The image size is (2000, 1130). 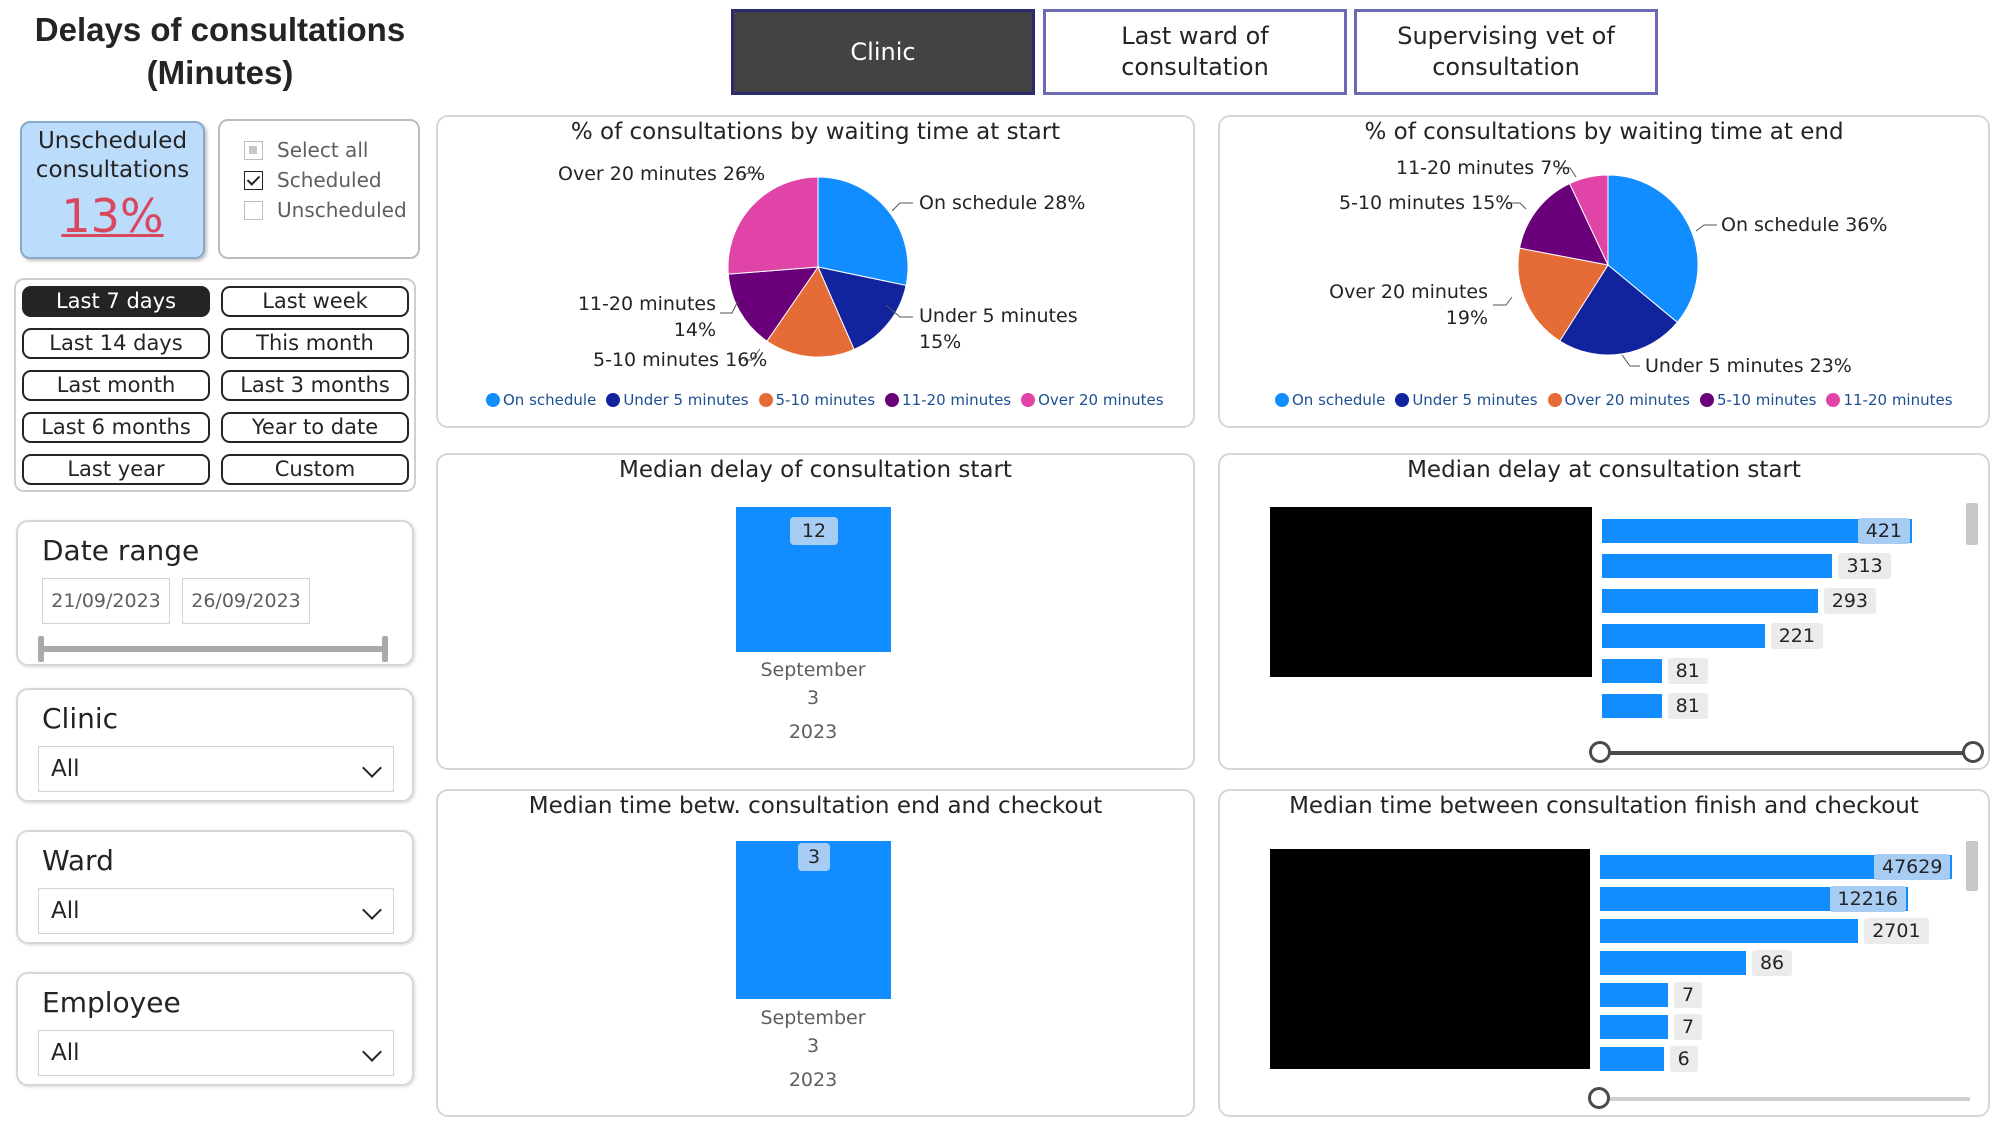 I want to click on page-title: Delays of consultations (Minutes), so click(x=220, y=51).